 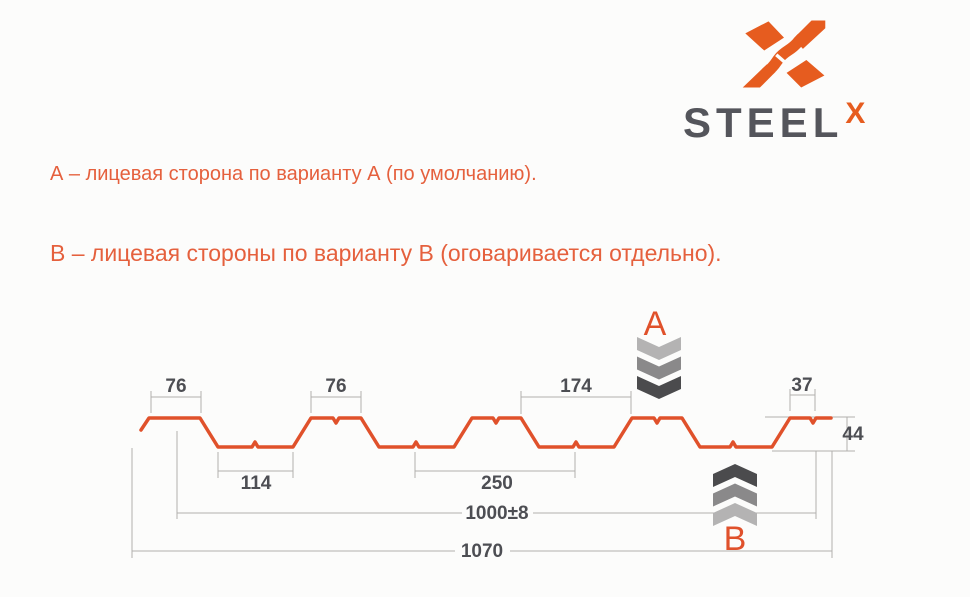 I want to click on side-a-label: A, so click(x=655, y=324).